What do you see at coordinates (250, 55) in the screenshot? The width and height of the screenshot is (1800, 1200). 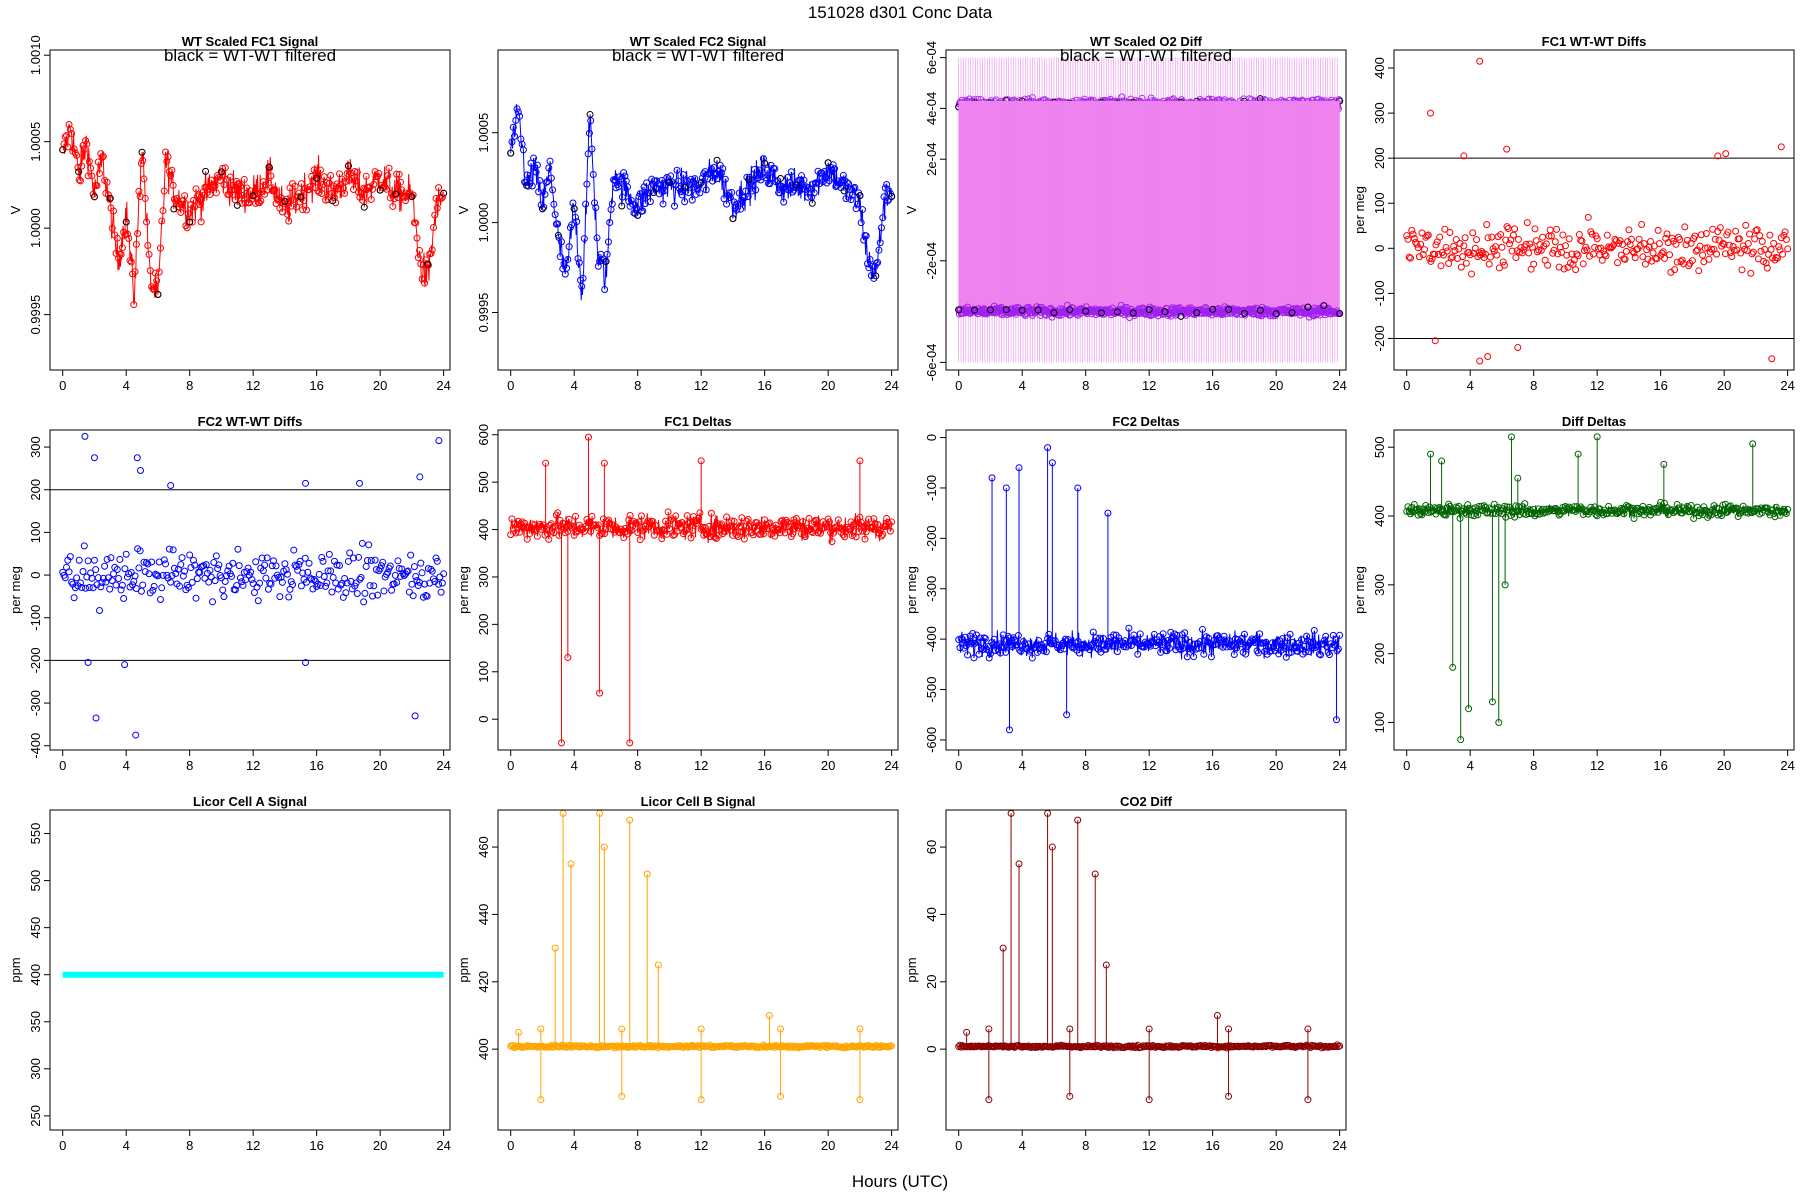 I see `panel-annotation: black = WT-WT filtered` at bounding box center [250, 55].